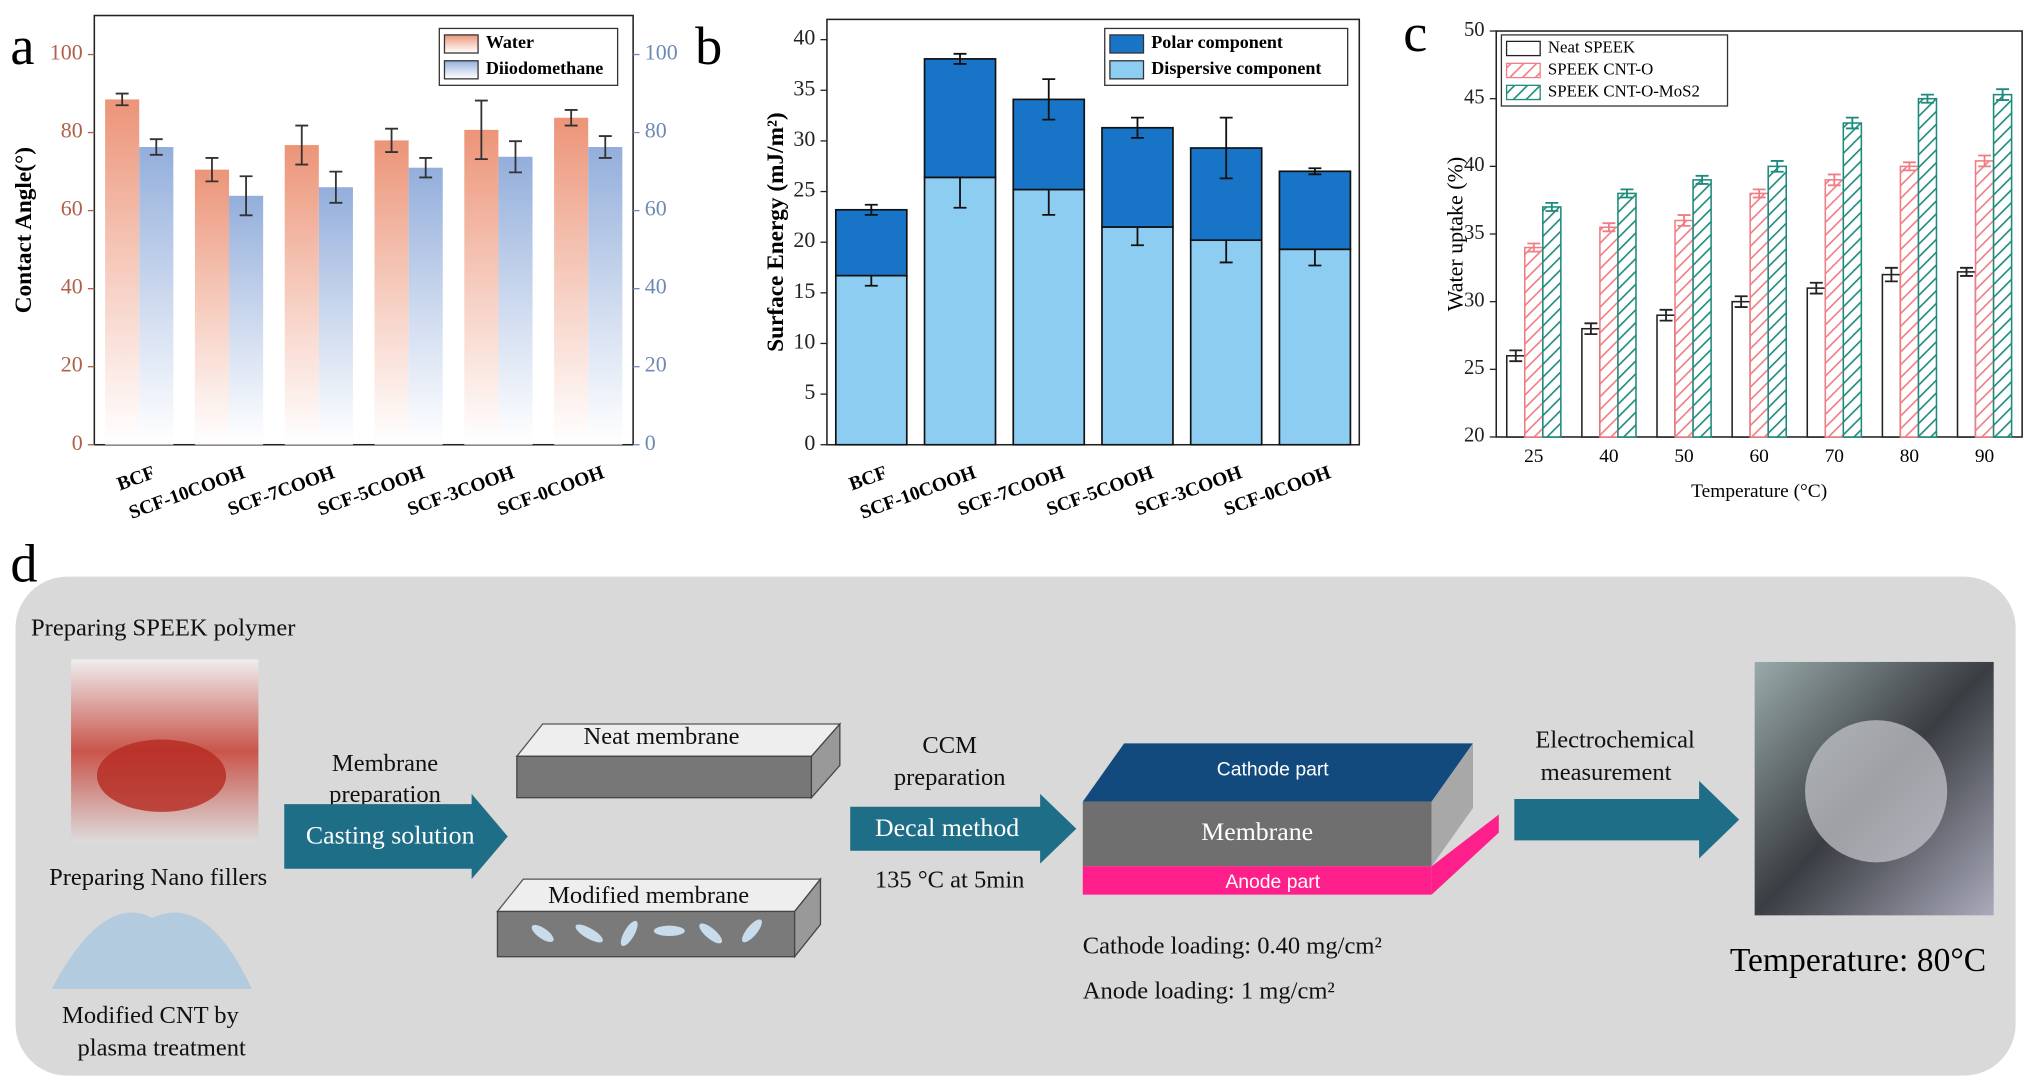 This screenshot has height=1086, width=2026. Describe the element at coordinates (1758, 456) in the screenshot. I see `x-tick-label: 60` at that location.